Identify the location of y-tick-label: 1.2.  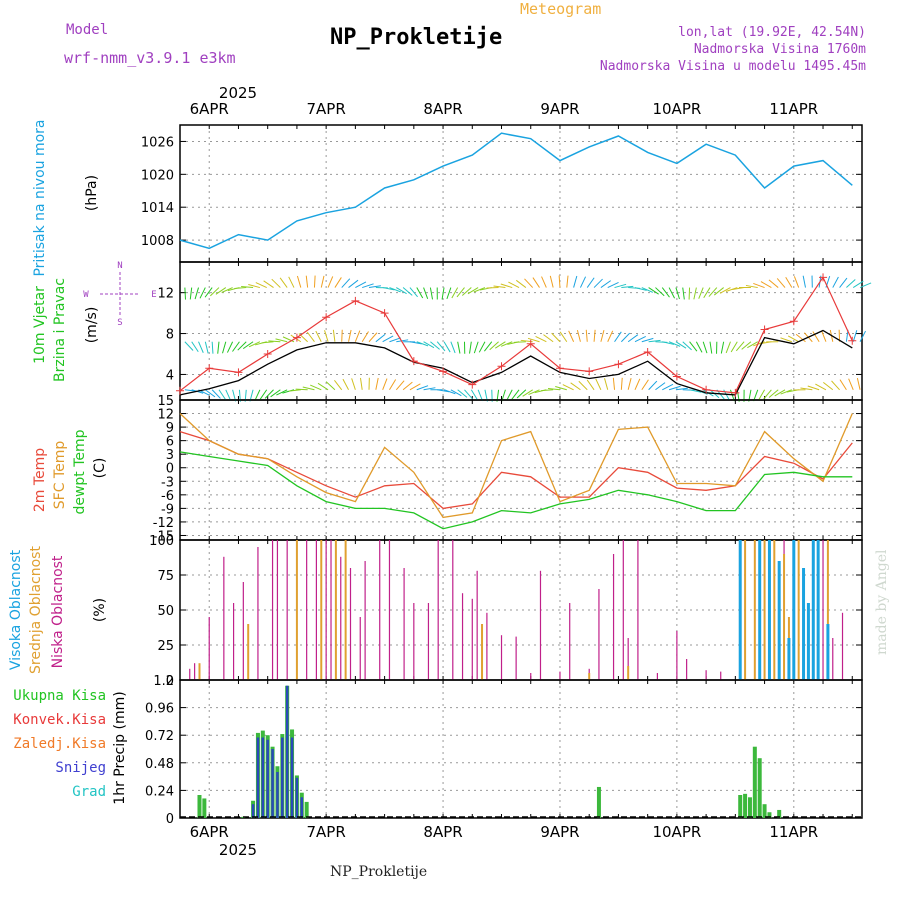
(163, 681).